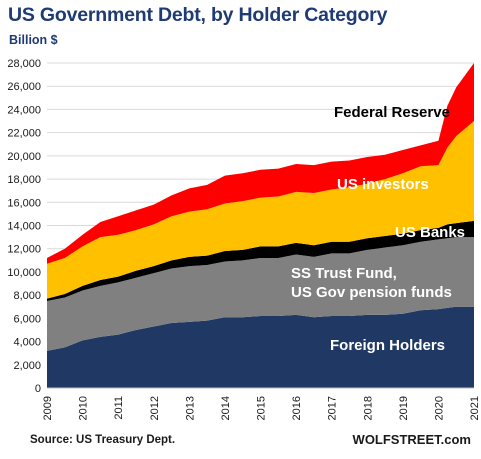 This screenshot has height=459, width=481. Describe the element at coordinates (27, 366) in the screenshot. I see `y-tick-label-1: 2,000` at that location.